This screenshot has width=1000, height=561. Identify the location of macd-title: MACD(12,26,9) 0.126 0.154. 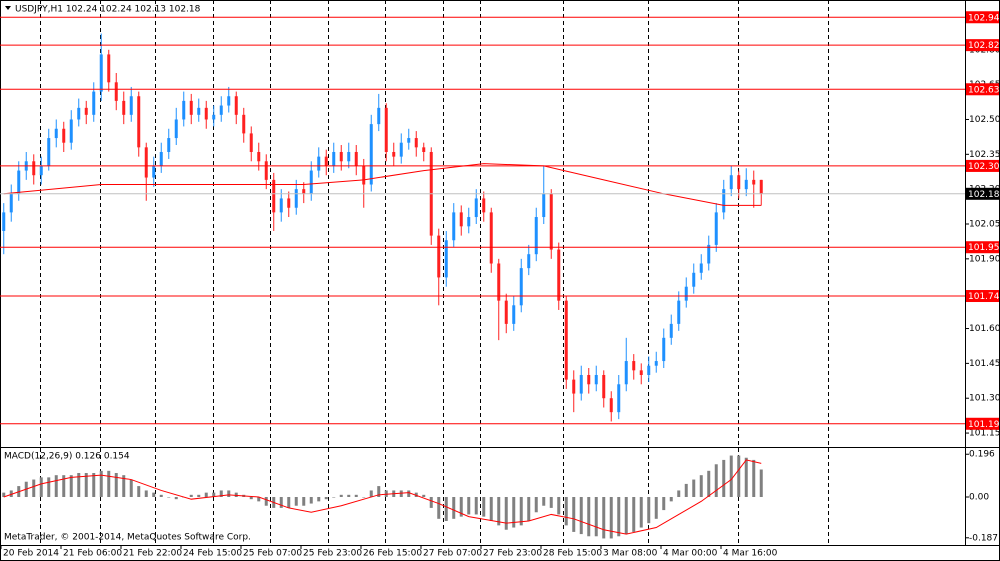
(67, 457).